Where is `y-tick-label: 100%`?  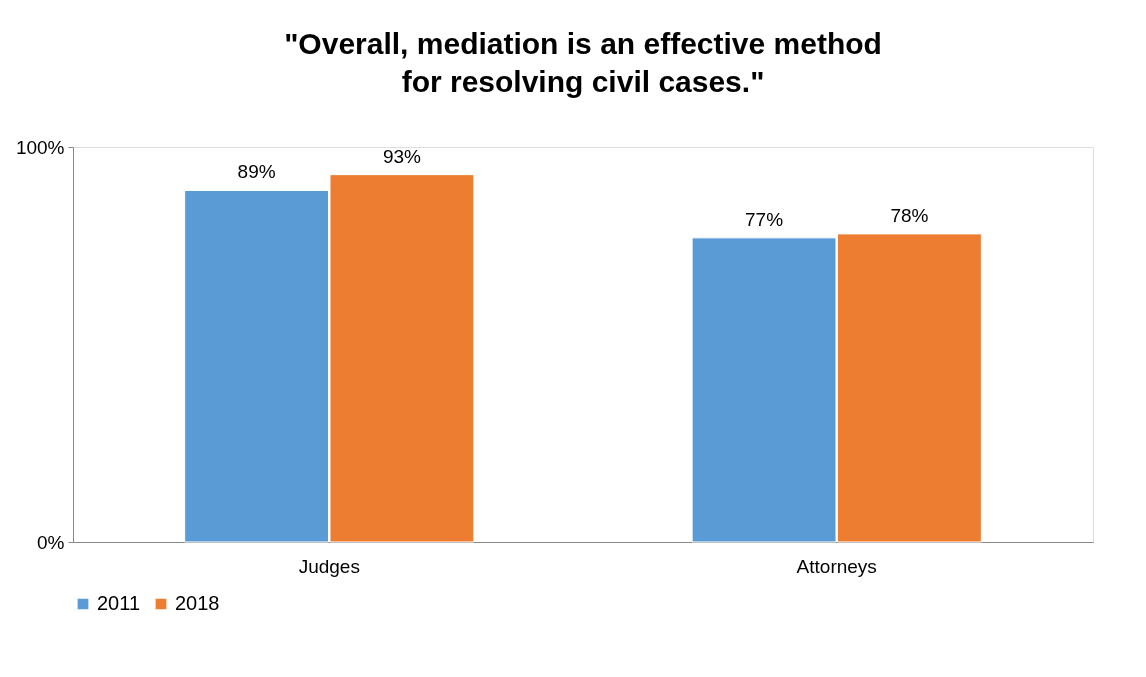
y-tick-label: 100% is located at coordinates (40, 147).